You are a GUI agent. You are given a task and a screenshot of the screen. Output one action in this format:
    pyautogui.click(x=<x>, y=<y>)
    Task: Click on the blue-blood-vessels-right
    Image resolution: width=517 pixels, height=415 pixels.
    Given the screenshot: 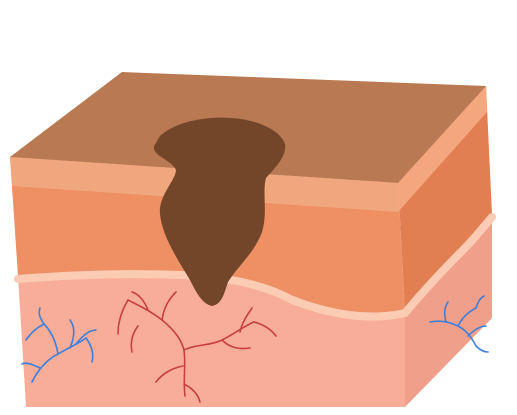 What is the action you would take?
    pyautogui.click(x=459, y=324)
    